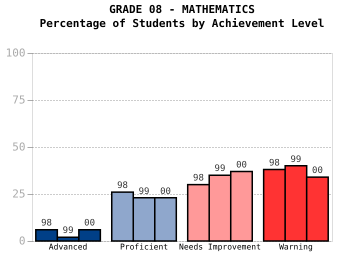 This screenshot has width=360, height=260. What do you see at coordinates (90, 223) in the screenshot?
I see `series-label: 00` at bounding box center [90, 223].